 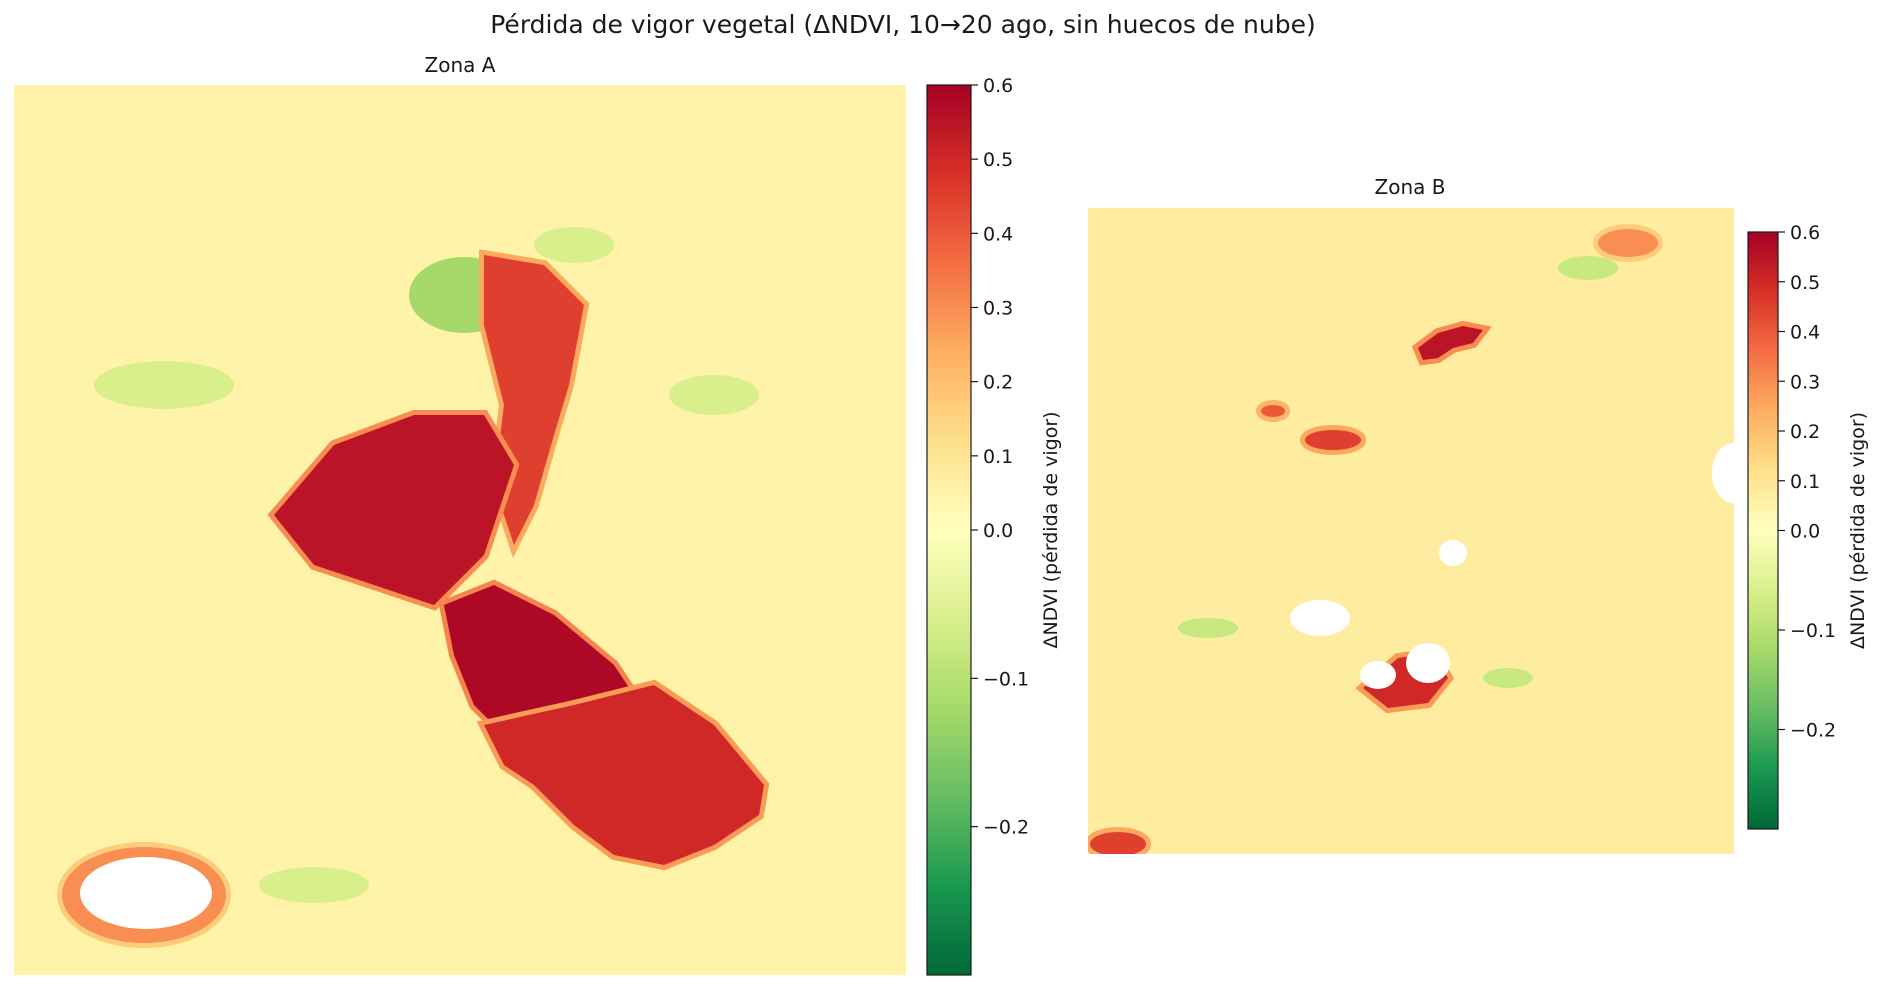 What do you see at coordinates (460, 65) in the screenshot?
I see `panel-title-zona-a: Zona A` at bounding box center [460, 65].